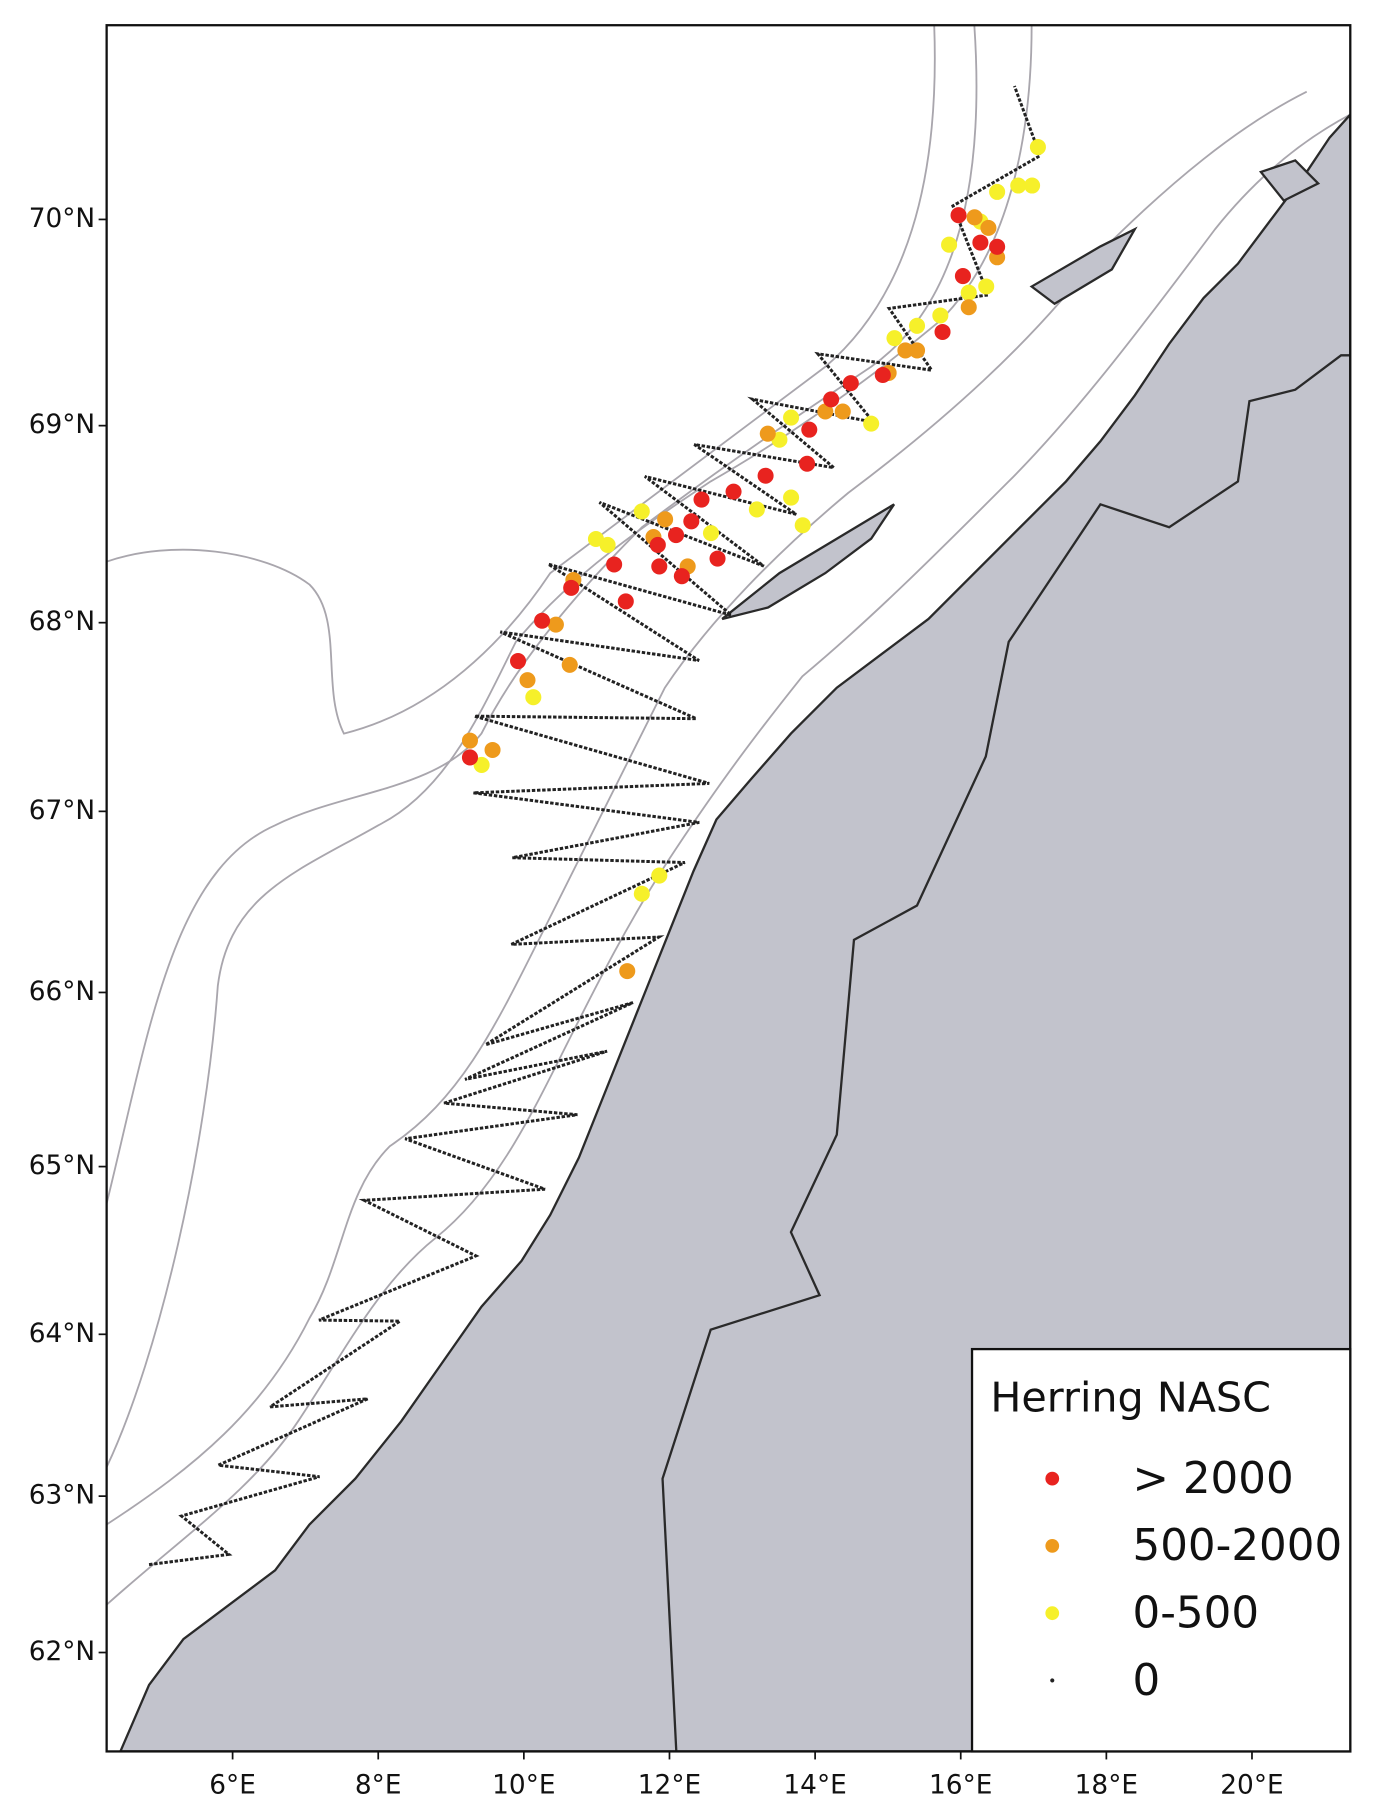 This screenshot has width=1387, height=1803. I want to click on x-tick-label: 18°E, so click(1106, 1785).